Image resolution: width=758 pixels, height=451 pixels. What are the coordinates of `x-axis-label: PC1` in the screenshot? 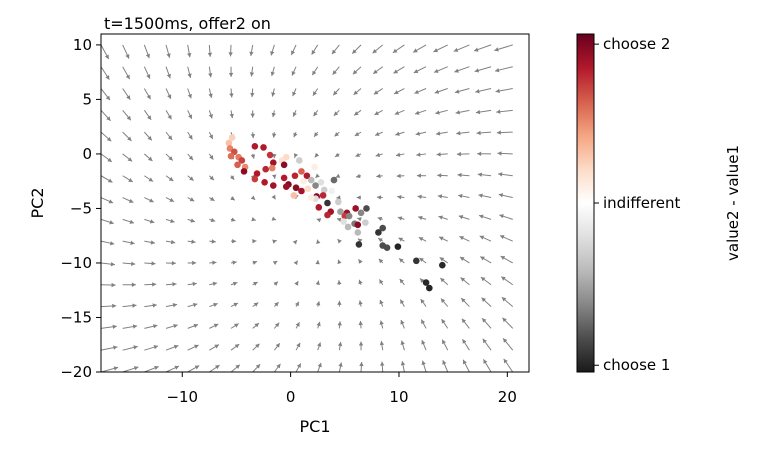 It's located at (315, 426).